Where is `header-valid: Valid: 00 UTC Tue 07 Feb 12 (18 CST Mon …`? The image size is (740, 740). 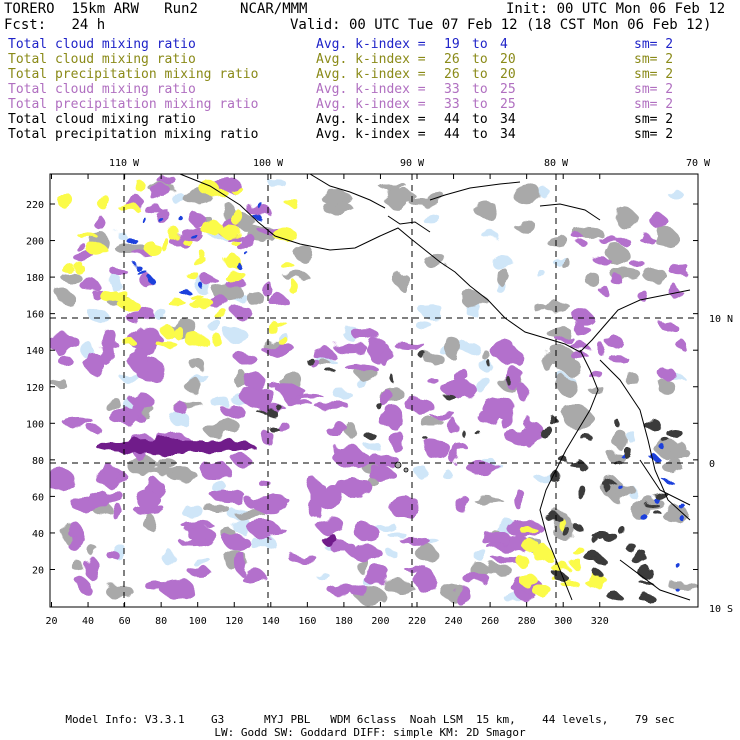 header-valid: Valid: 00 UTC Tue 07 Feb 12 (18 CST Mon … is located at coordinates (501, 25).